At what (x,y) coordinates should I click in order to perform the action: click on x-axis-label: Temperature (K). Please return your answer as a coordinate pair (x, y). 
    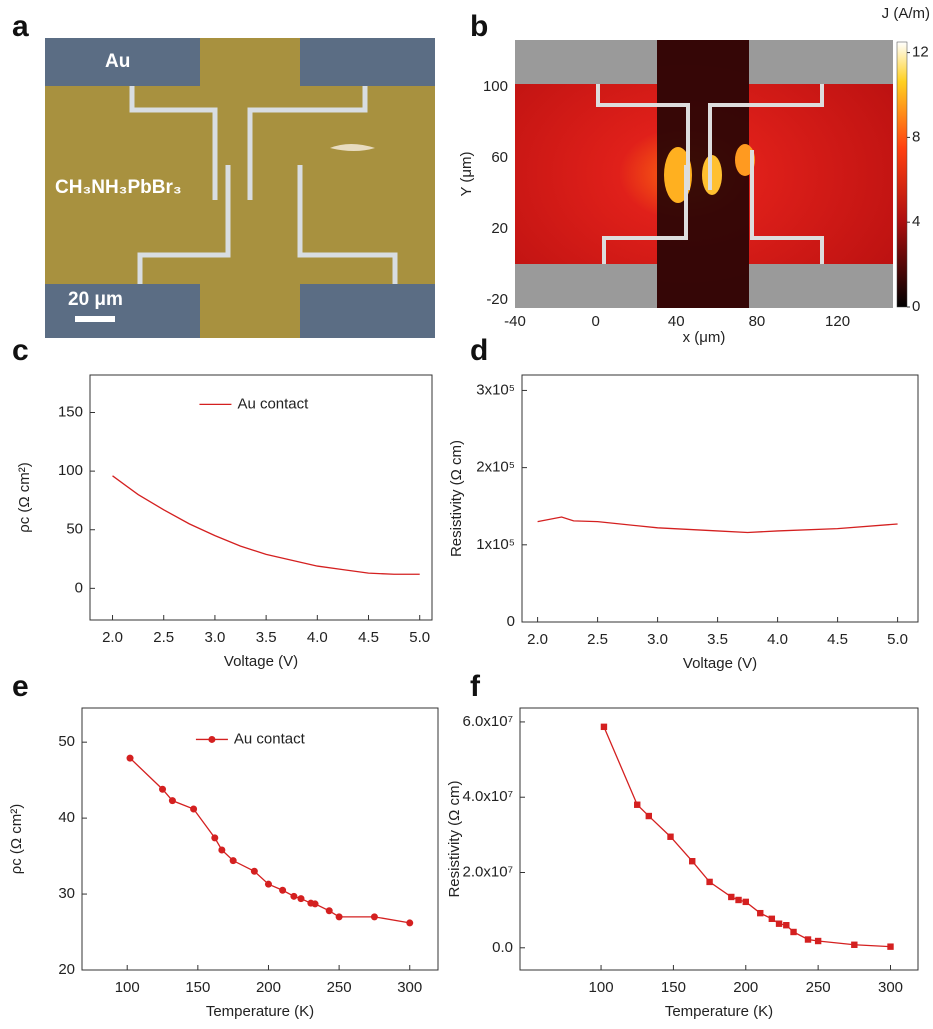
    Looking at the image, I should click on (260, 1011).